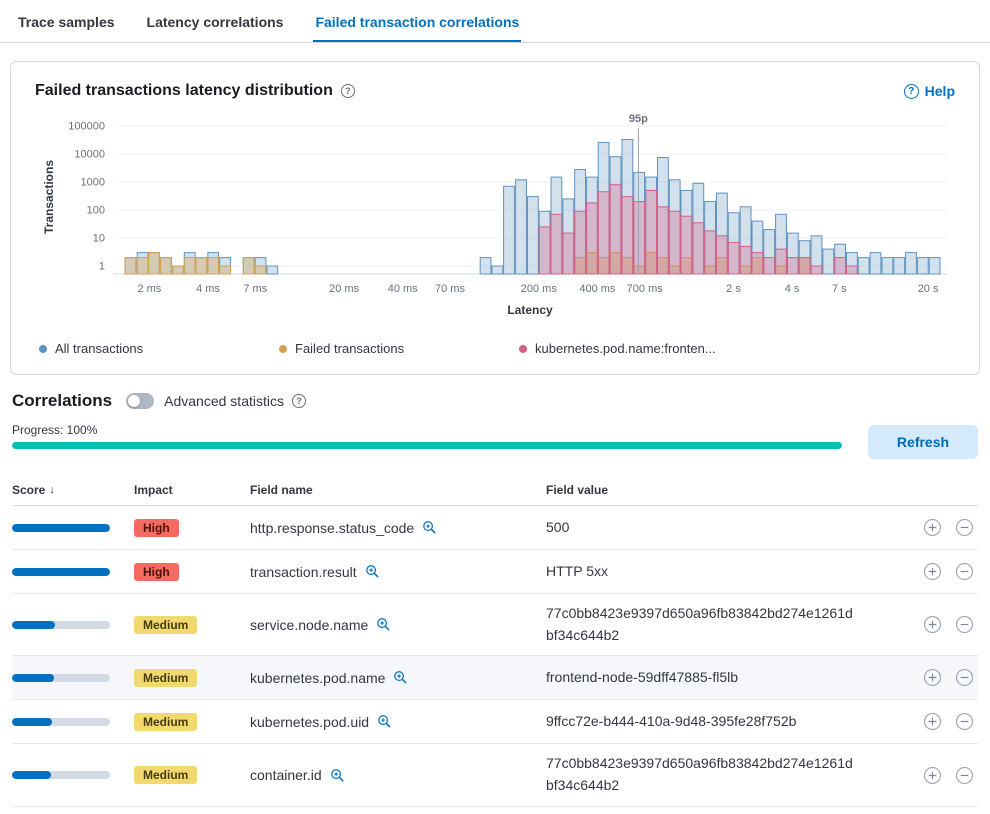 Image resolution: width=990 pixels, height=814 pixels. I want to click on svg-text: 400 ms, so click(597, 289).